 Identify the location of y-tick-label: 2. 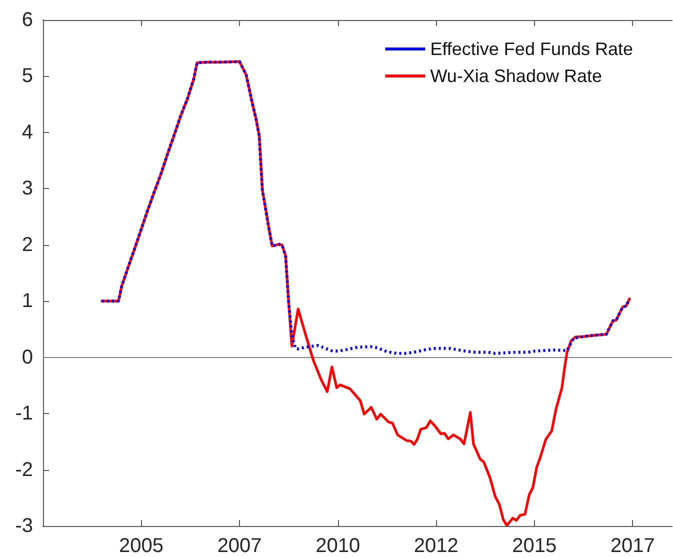
(27, 245).